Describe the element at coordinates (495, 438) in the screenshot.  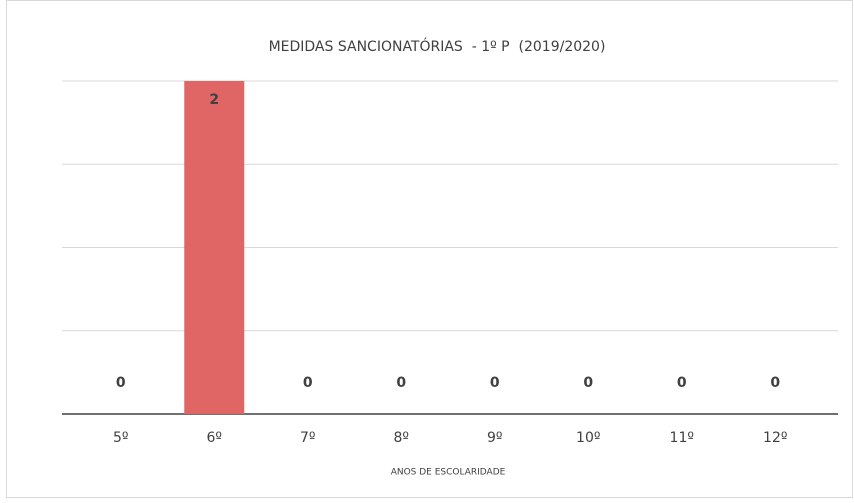
I see `x-tick-label: 9º` at that location.